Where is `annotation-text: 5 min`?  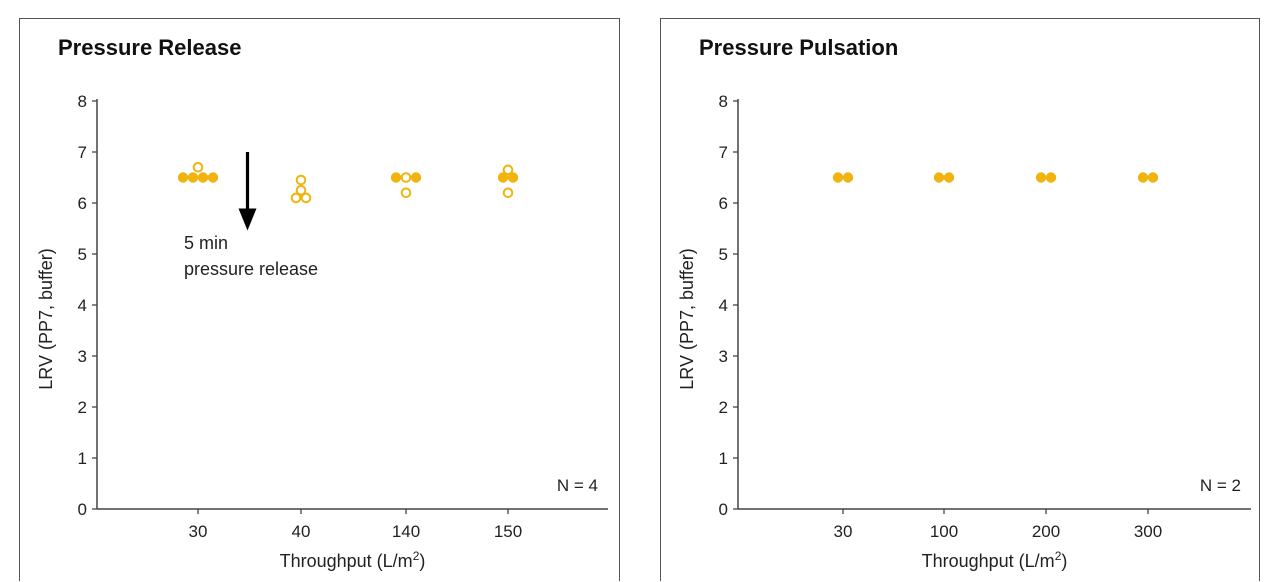 annotation-text: 5 min is located at coordinates (206, 243).